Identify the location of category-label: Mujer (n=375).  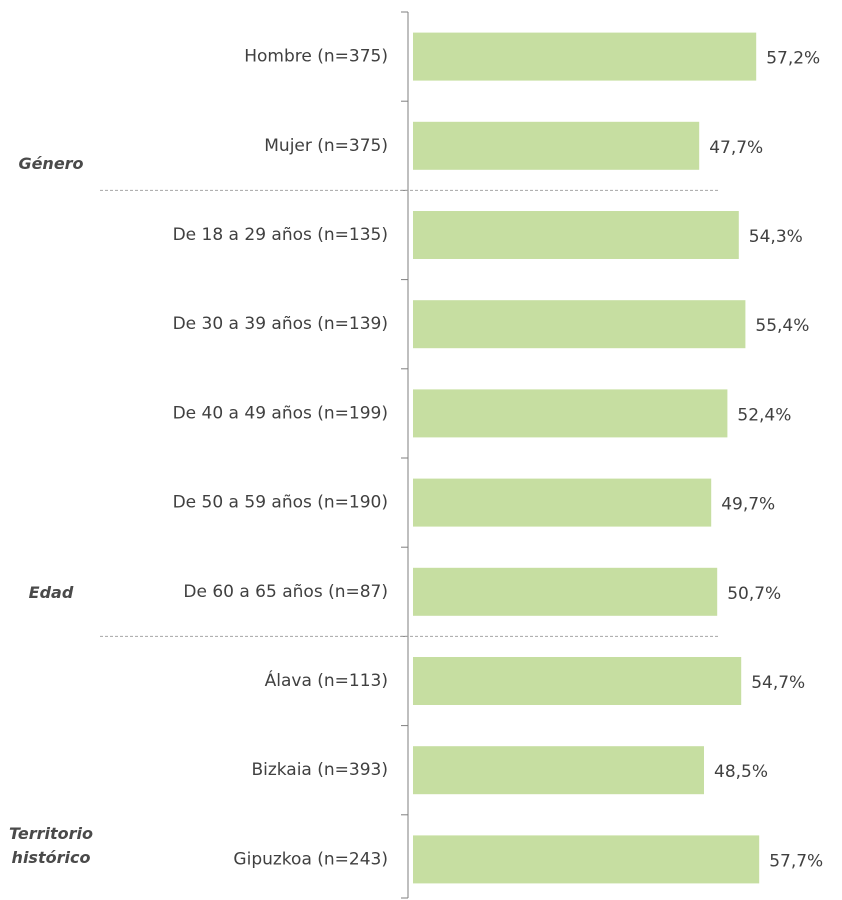
(326, 146).